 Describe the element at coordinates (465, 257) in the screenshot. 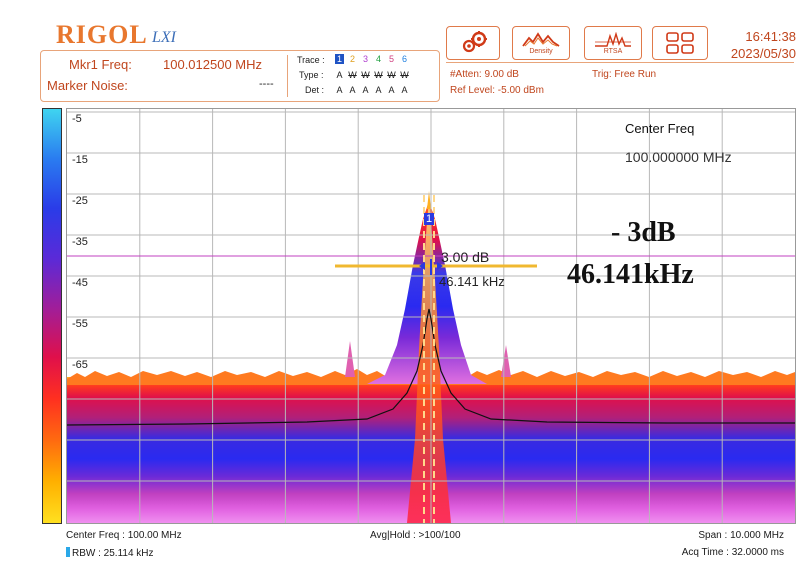

I see `marker-readout-db: 3.00 dB` at that location.